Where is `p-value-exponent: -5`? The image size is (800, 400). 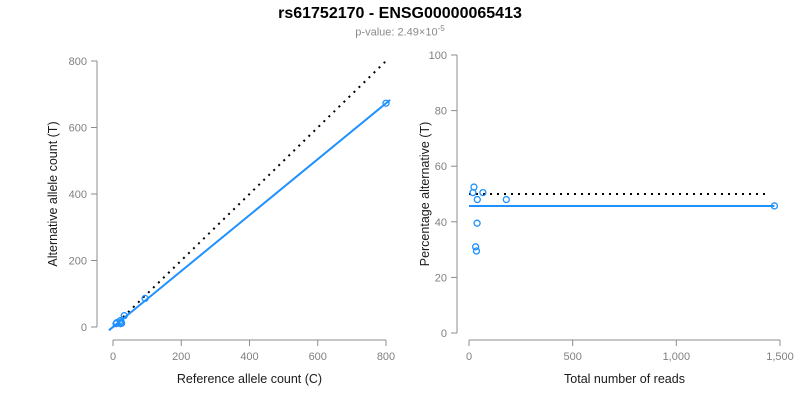 p-value-exponent: -5 is located at coordinates (441, 28).